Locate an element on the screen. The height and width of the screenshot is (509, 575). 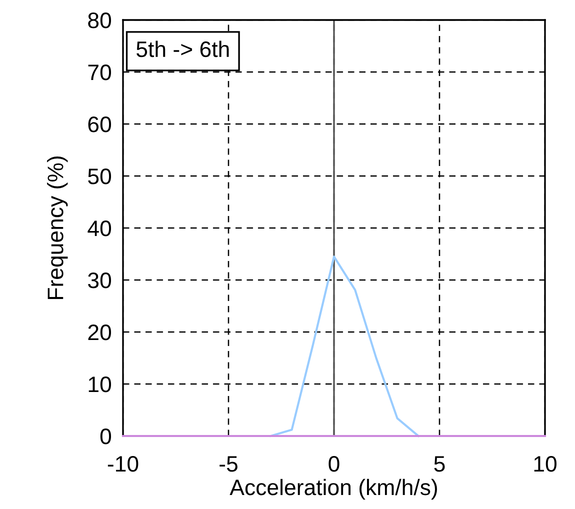
y-tick-label: 20 is located at coordinates (100, 332).